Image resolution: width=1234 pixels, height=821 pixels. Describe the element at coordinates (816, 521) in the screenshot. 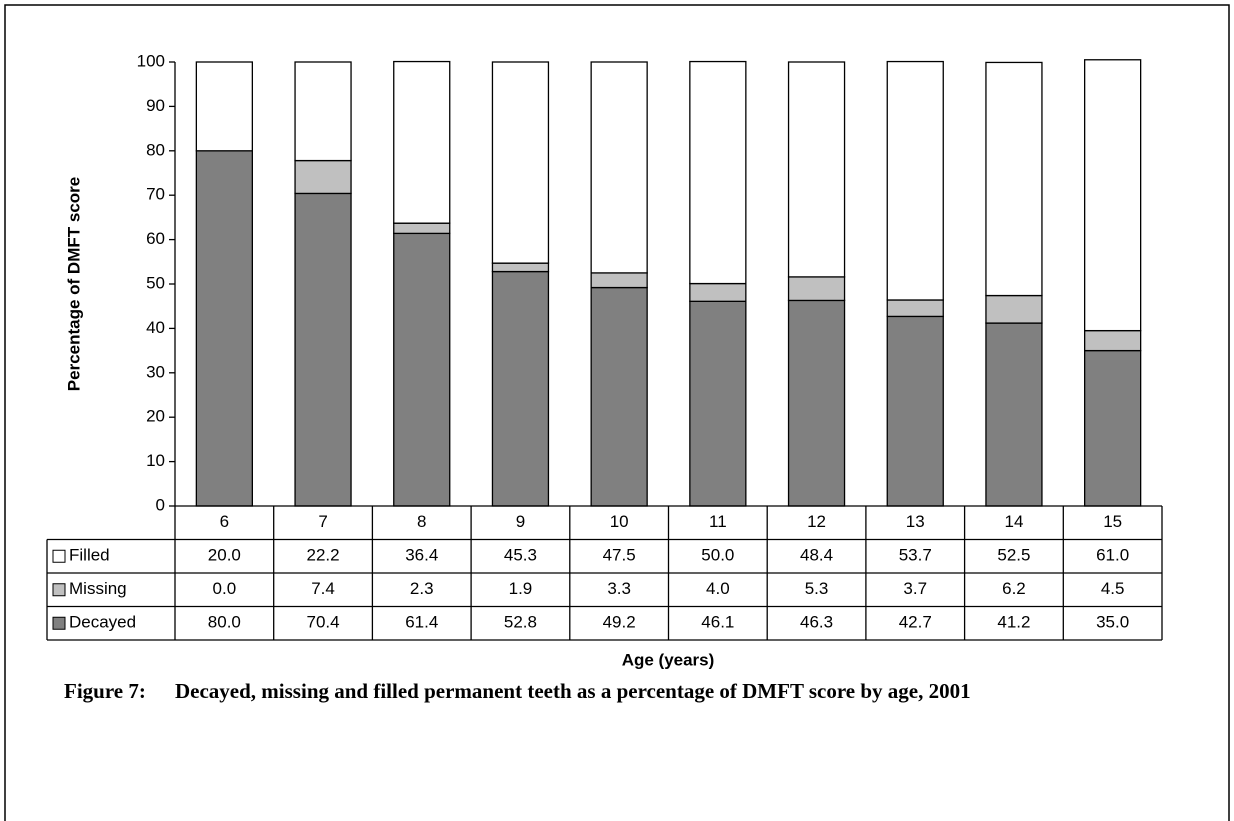

I see `x-tick-label: 12` at that location.